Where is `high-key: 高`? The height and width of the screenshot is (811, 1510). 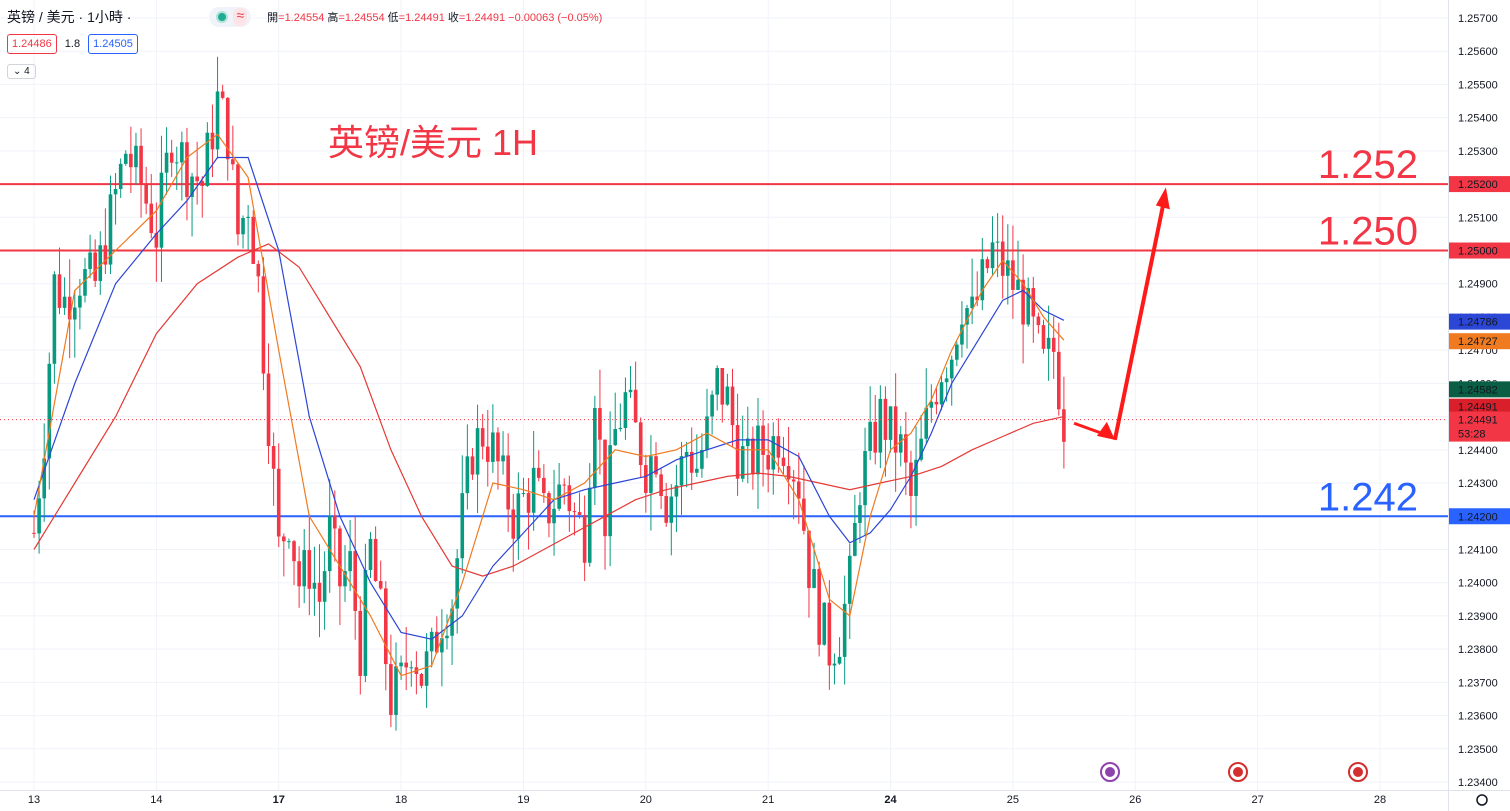
high-key: 高 is located at coordinates (333, 18).